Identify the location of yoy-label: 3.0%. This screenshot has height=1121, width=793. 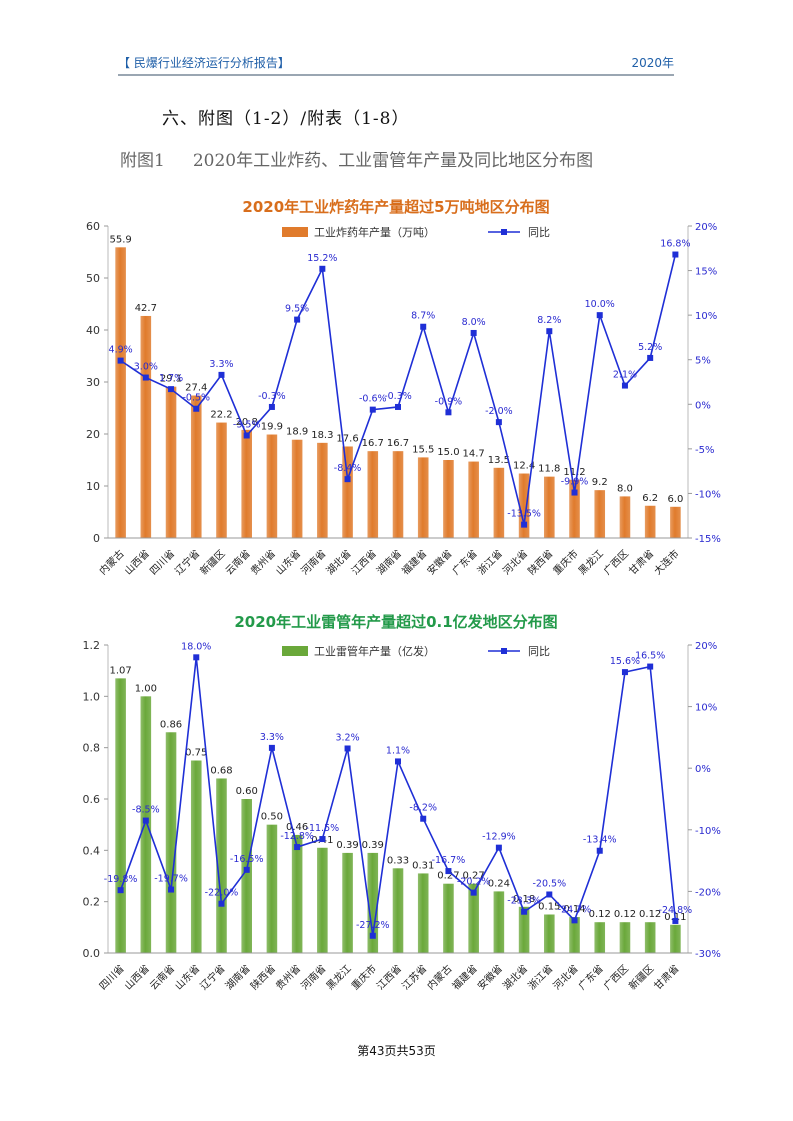
(146, 367).